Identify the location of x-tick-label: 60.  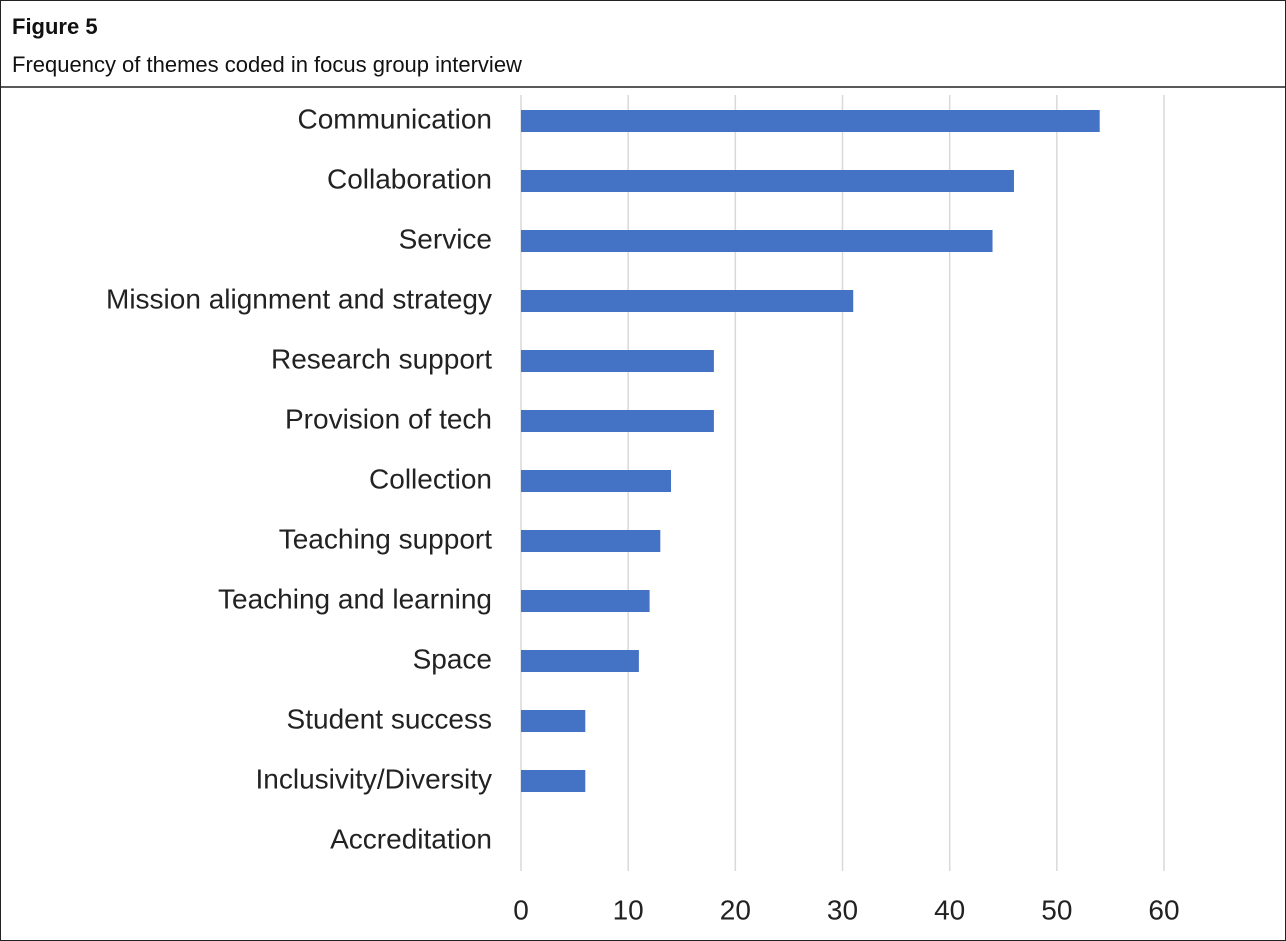
(1163, 909).